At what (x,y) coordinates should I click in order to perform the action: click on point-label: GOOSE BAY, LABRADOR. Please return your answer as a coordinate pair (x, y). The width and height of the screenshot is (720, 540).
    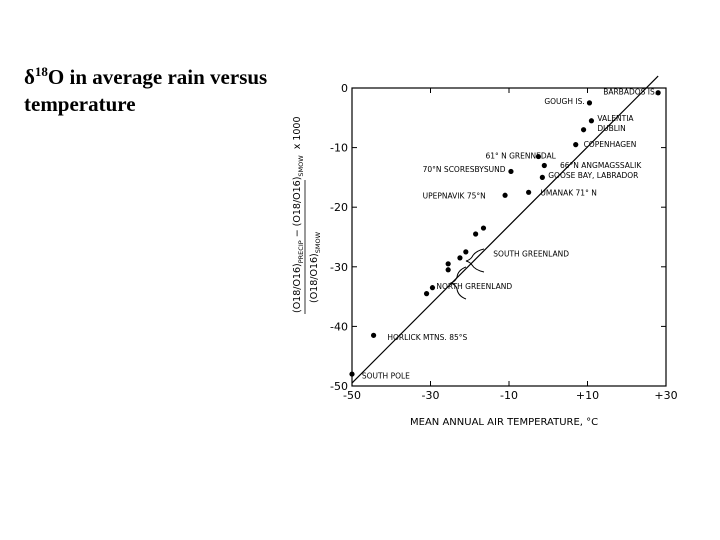
    Looking at the image, I should click on (593, 175).